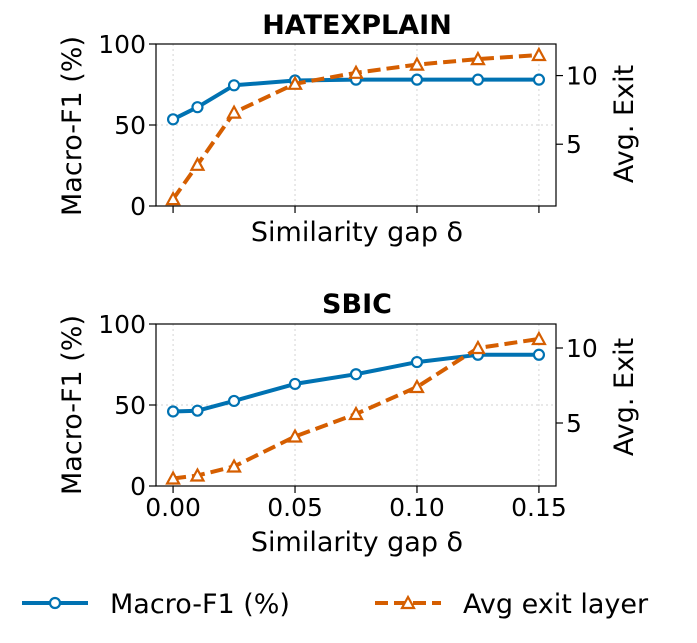 This screenshot has width=697, height=643. What do you see at coordinates (55, 603) in the screenshot?
I see `legend-marker-circle` at bounding box center [55, 603].